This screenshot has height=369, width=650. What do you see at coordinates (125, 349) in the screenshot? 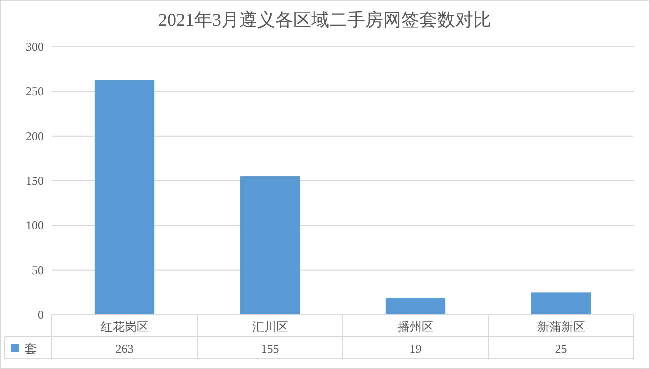
I see `data-label: 263` at bounding box center [125, 349].